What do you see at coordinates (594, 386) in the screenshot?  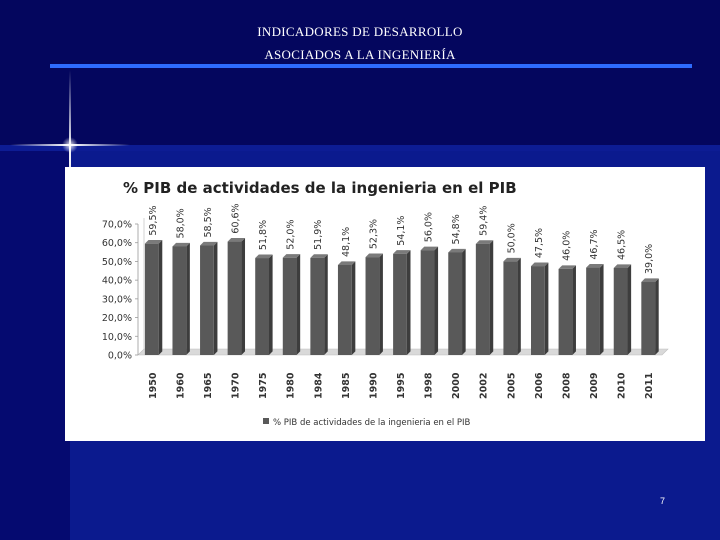 I see `x-tick-label: 2009` at bounding box center [594, 386].